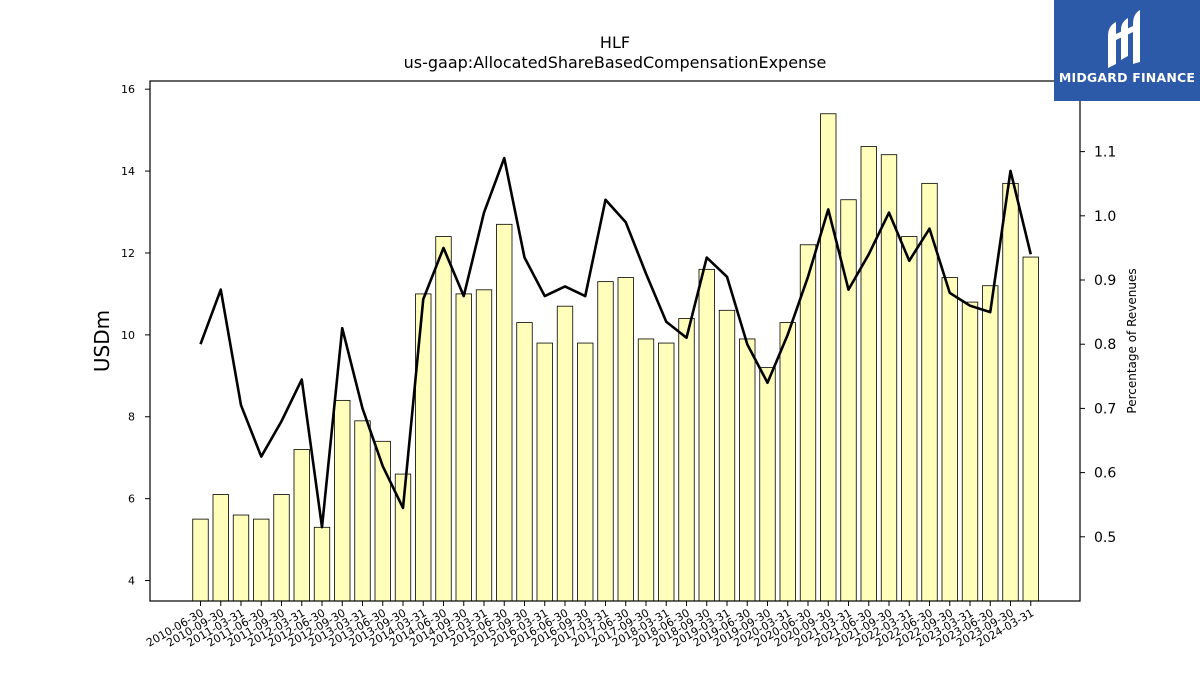 This screenshot has height=675, width=1200. I want to click on y2-axis: 0.5 0.6 0.7 0.8 0.9 1.0 1.1, so click(1098, 345).